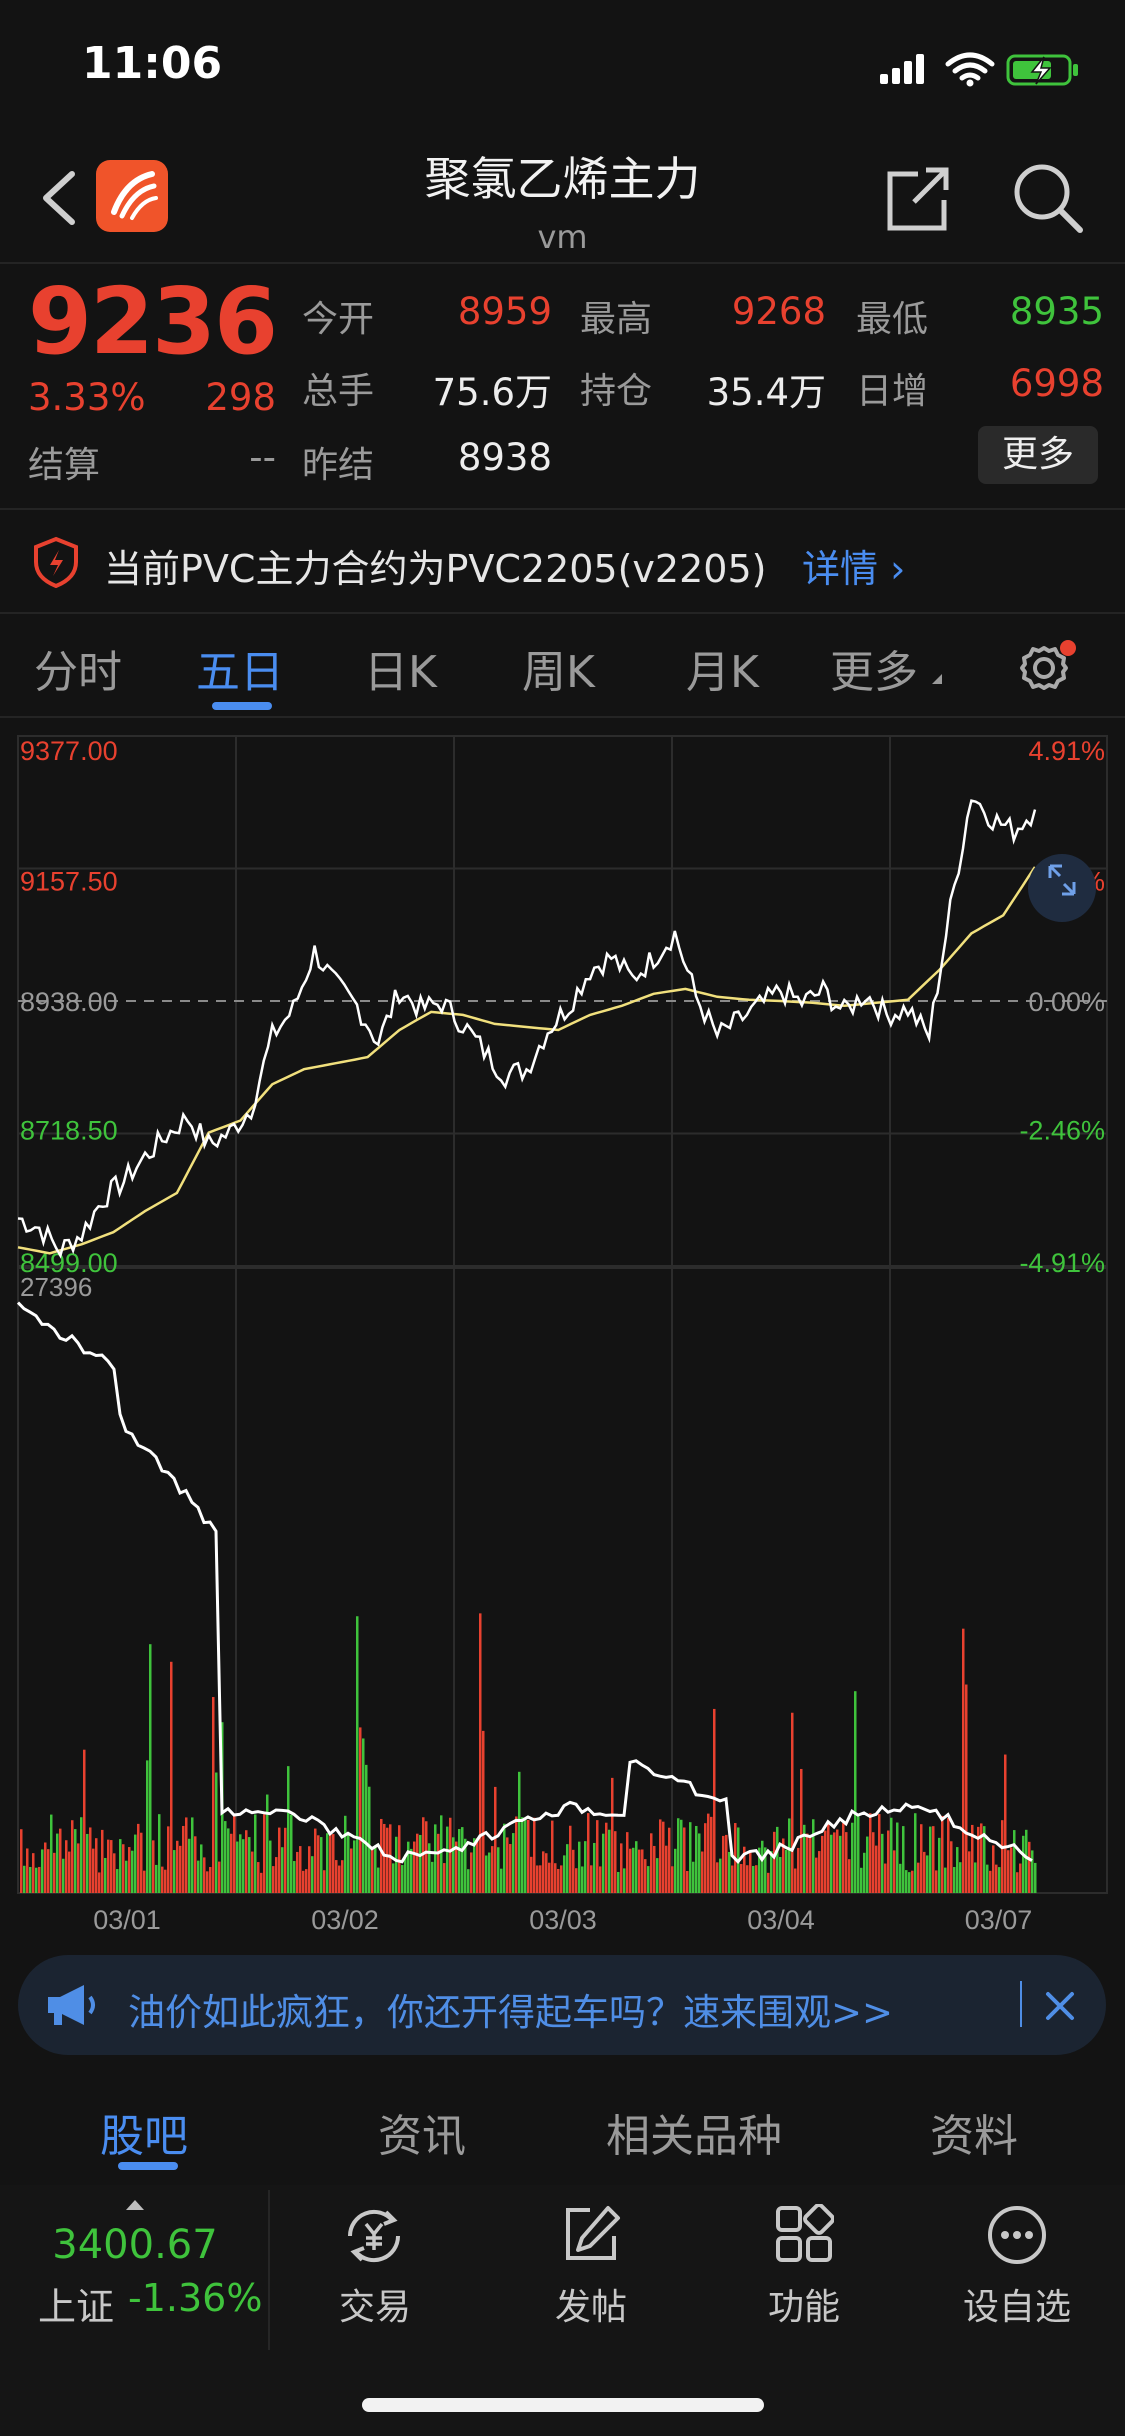 The width and height of the screenshot is (1125, 2436). Describe the element at coordinates (64, 465) in the screenshot. I see `settle-label: 结算` at that location.